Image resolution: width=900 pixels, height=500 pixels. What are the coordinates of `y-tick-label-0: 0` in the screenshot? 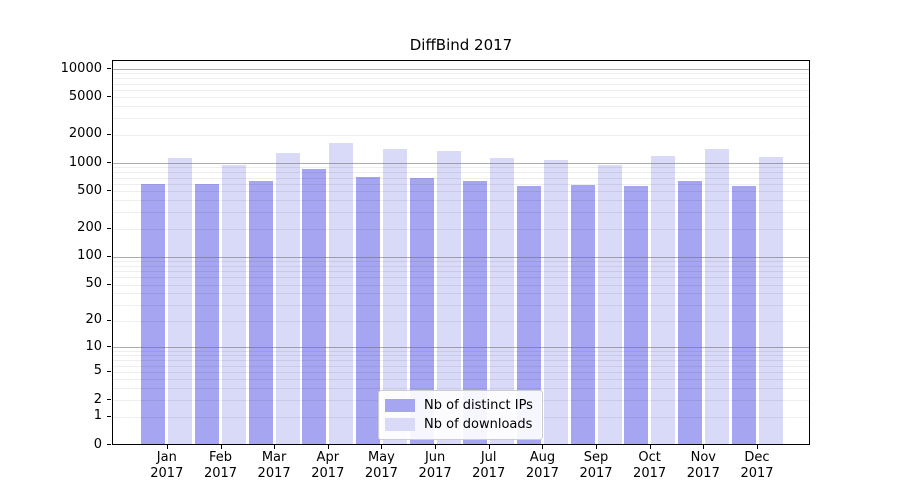 It's located at (97, 444).